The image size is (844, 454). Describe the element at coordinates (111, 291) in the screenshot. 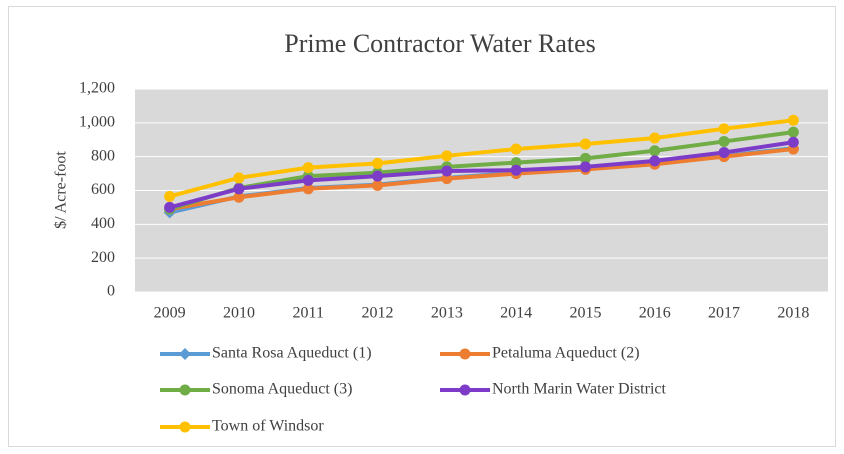

I see `y-tick-label: 0` at that location.